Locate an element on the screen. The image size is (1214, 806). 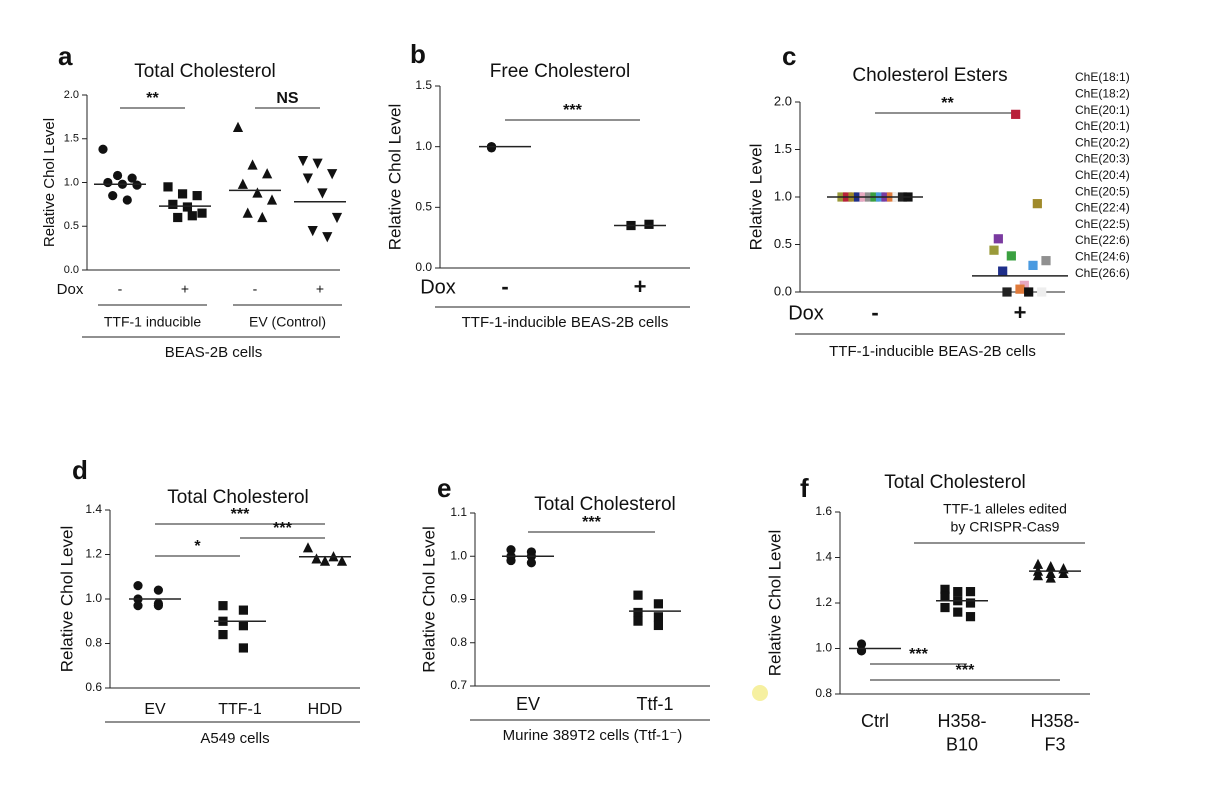
legend-label: ChE(22:4) is located at coordinates (1102, 208).